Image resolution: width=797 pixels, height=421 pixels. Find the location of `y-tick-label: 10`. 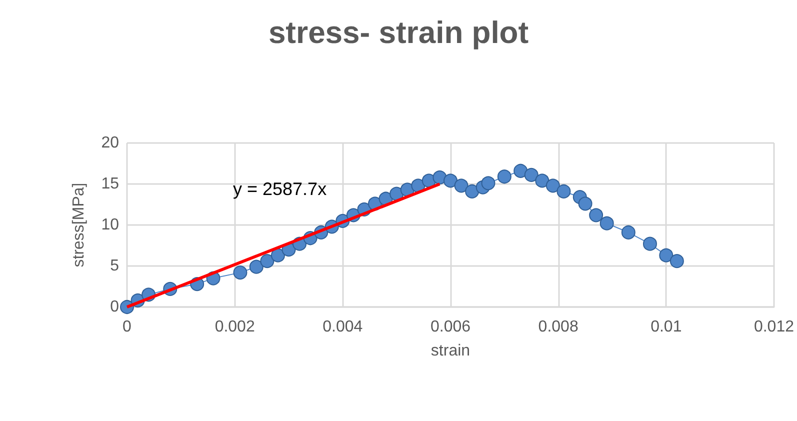

y-tick-label: 10 is located at coordinates (110, 225).